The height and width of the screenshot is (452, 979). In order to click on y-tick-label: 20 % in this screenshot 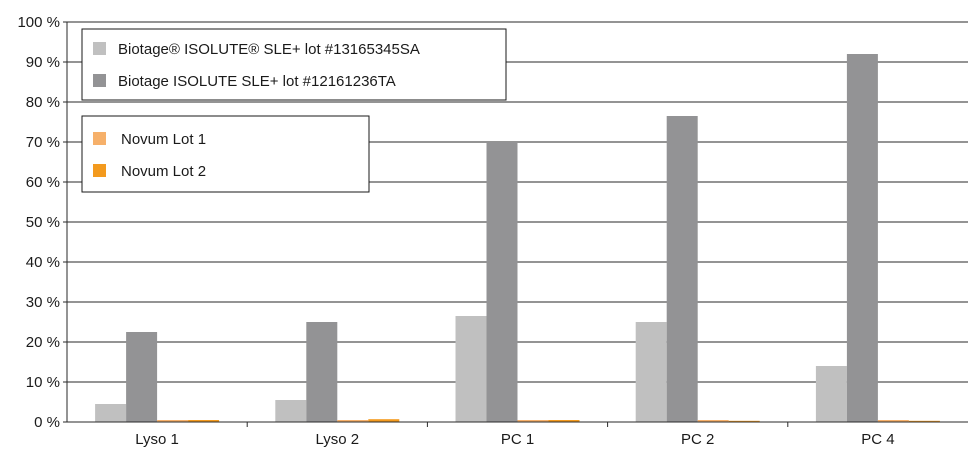, I will do `click(43, 342)`.